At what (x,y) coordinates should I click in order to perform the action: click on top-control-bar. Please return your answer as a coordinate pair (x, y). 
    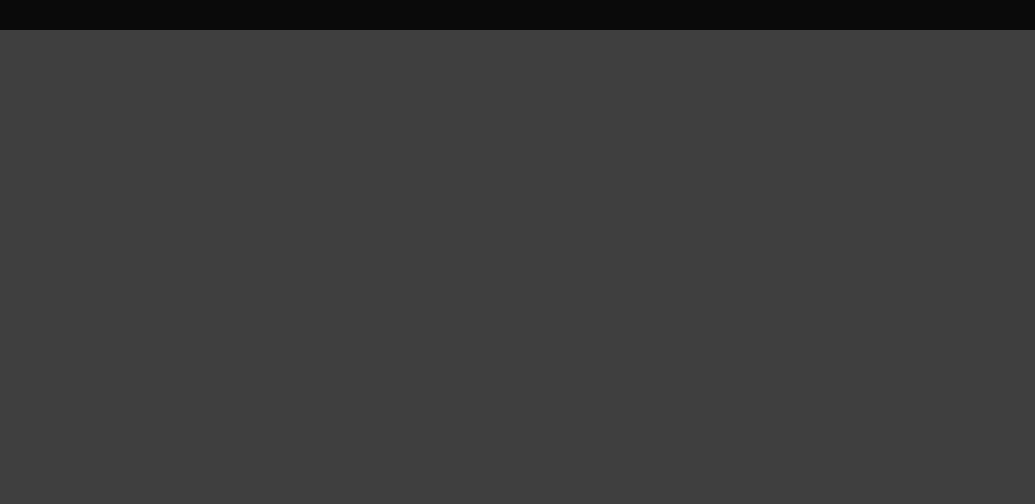
    Looking at the image, I should click on (517, 15).